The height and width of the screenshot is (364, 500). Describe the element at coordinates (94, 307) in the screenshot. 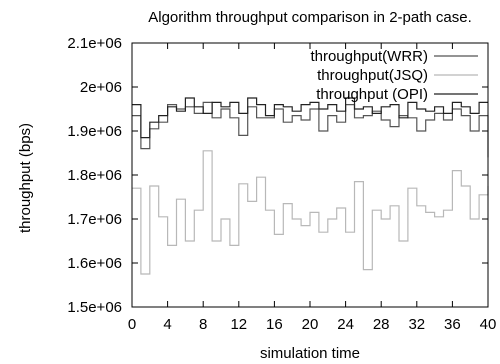

I see `y-tick-label: 1.5e+06` at that location.